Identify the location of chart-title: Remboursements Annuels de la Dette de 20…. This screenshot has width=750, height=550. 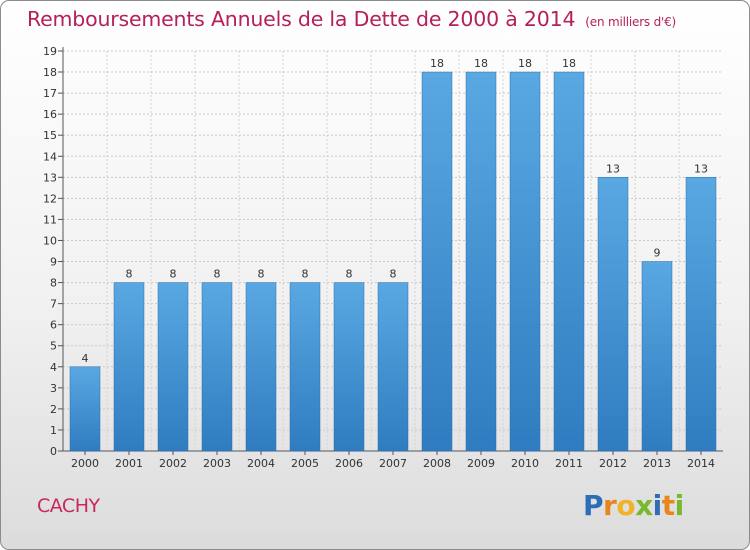
(351, 19).